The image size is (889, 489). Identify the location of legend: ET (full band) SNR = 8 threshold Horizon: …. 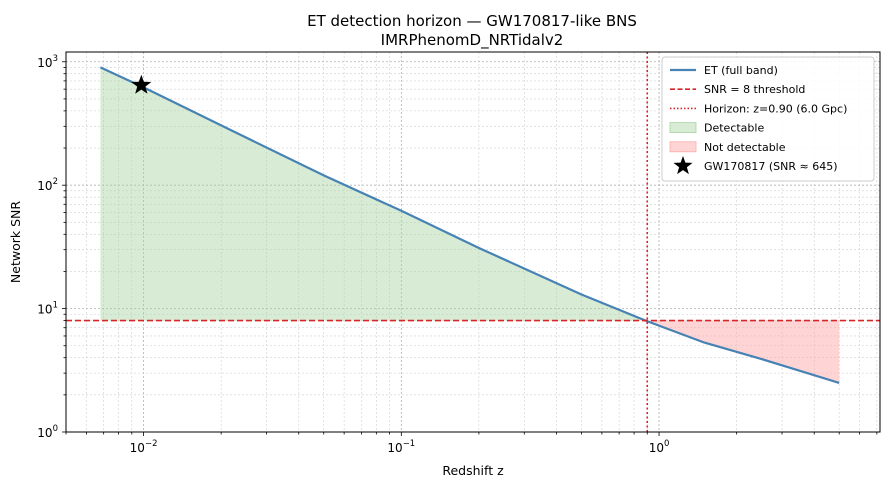
(768, 119).